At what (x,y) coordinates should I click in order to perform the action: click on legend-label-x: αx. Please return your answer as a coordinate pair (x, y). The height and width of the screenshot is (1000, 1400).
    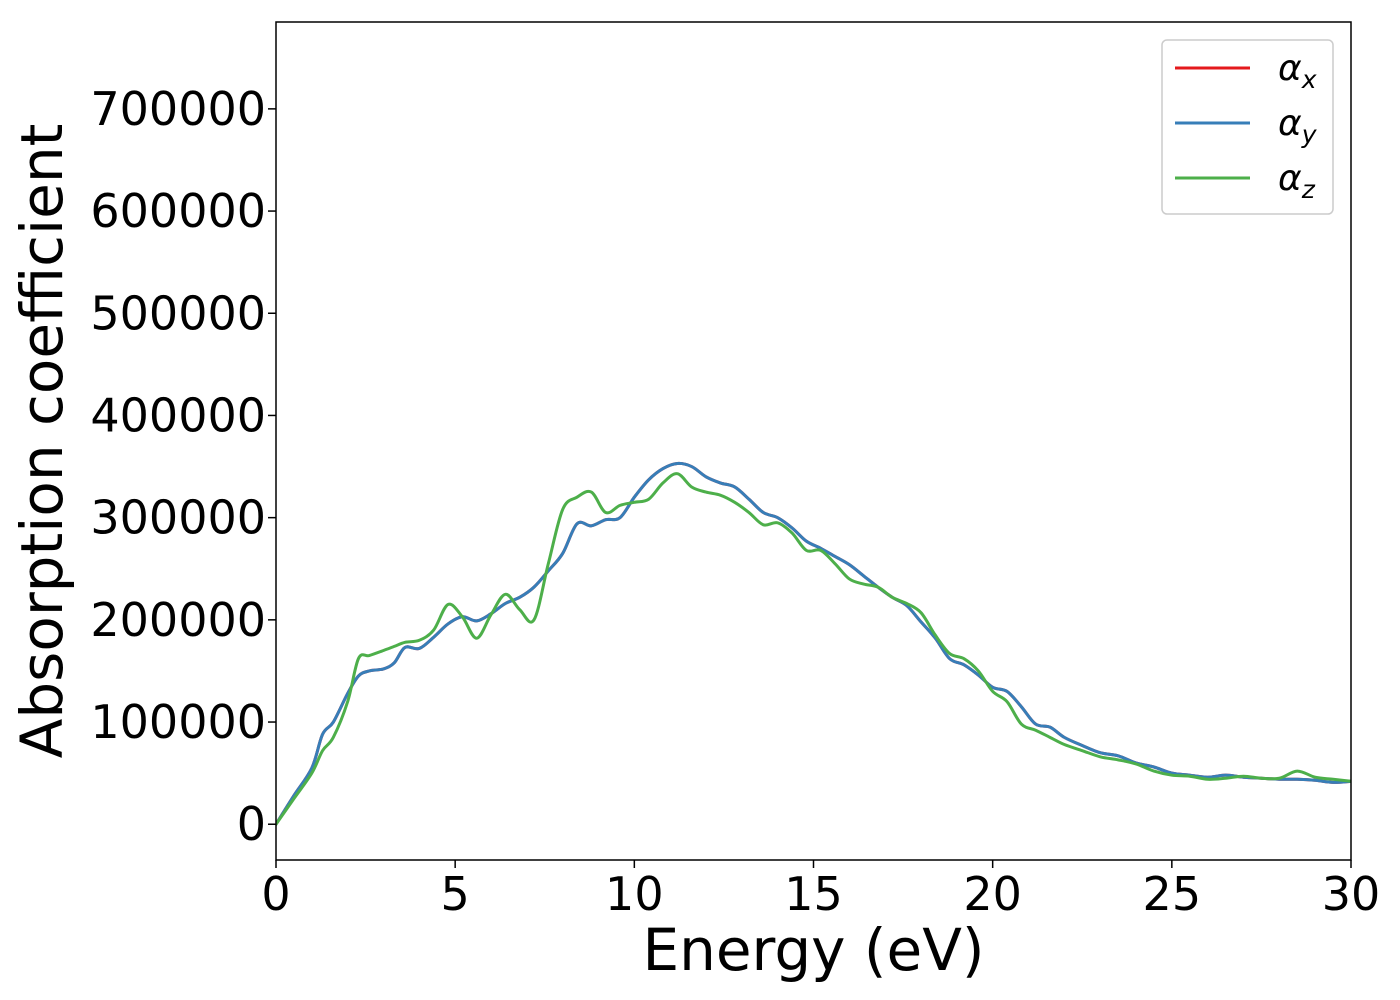
    Looking at the image, I should click on (1297, 71).